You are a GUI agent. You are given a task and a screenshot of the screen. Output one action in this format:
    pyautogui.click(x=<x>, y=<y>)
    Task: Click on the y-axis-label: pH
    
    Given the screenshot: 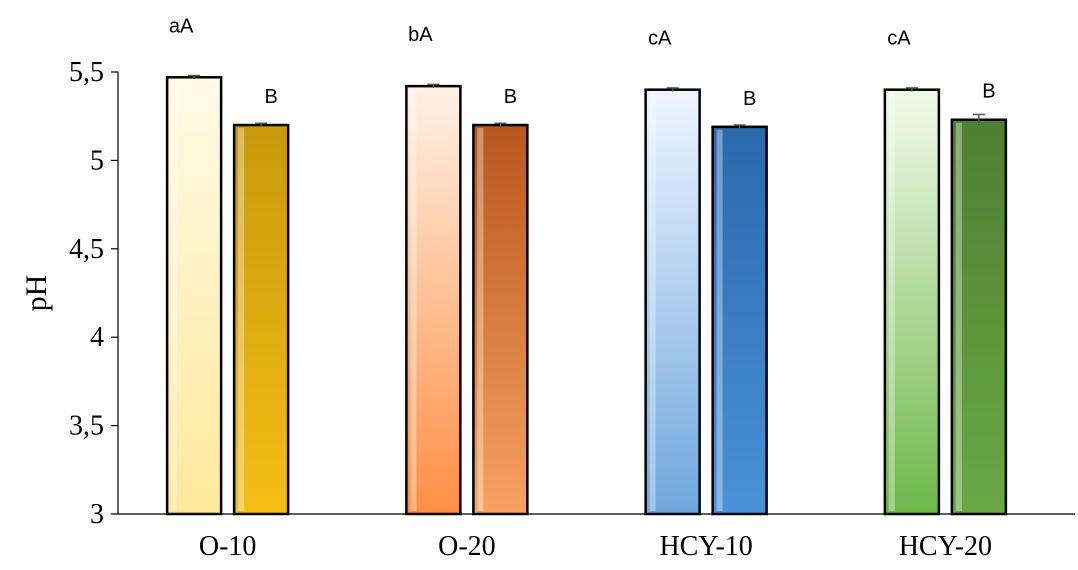 What is the action you would take?
    pyautogui.click(x=36, y=293)
    